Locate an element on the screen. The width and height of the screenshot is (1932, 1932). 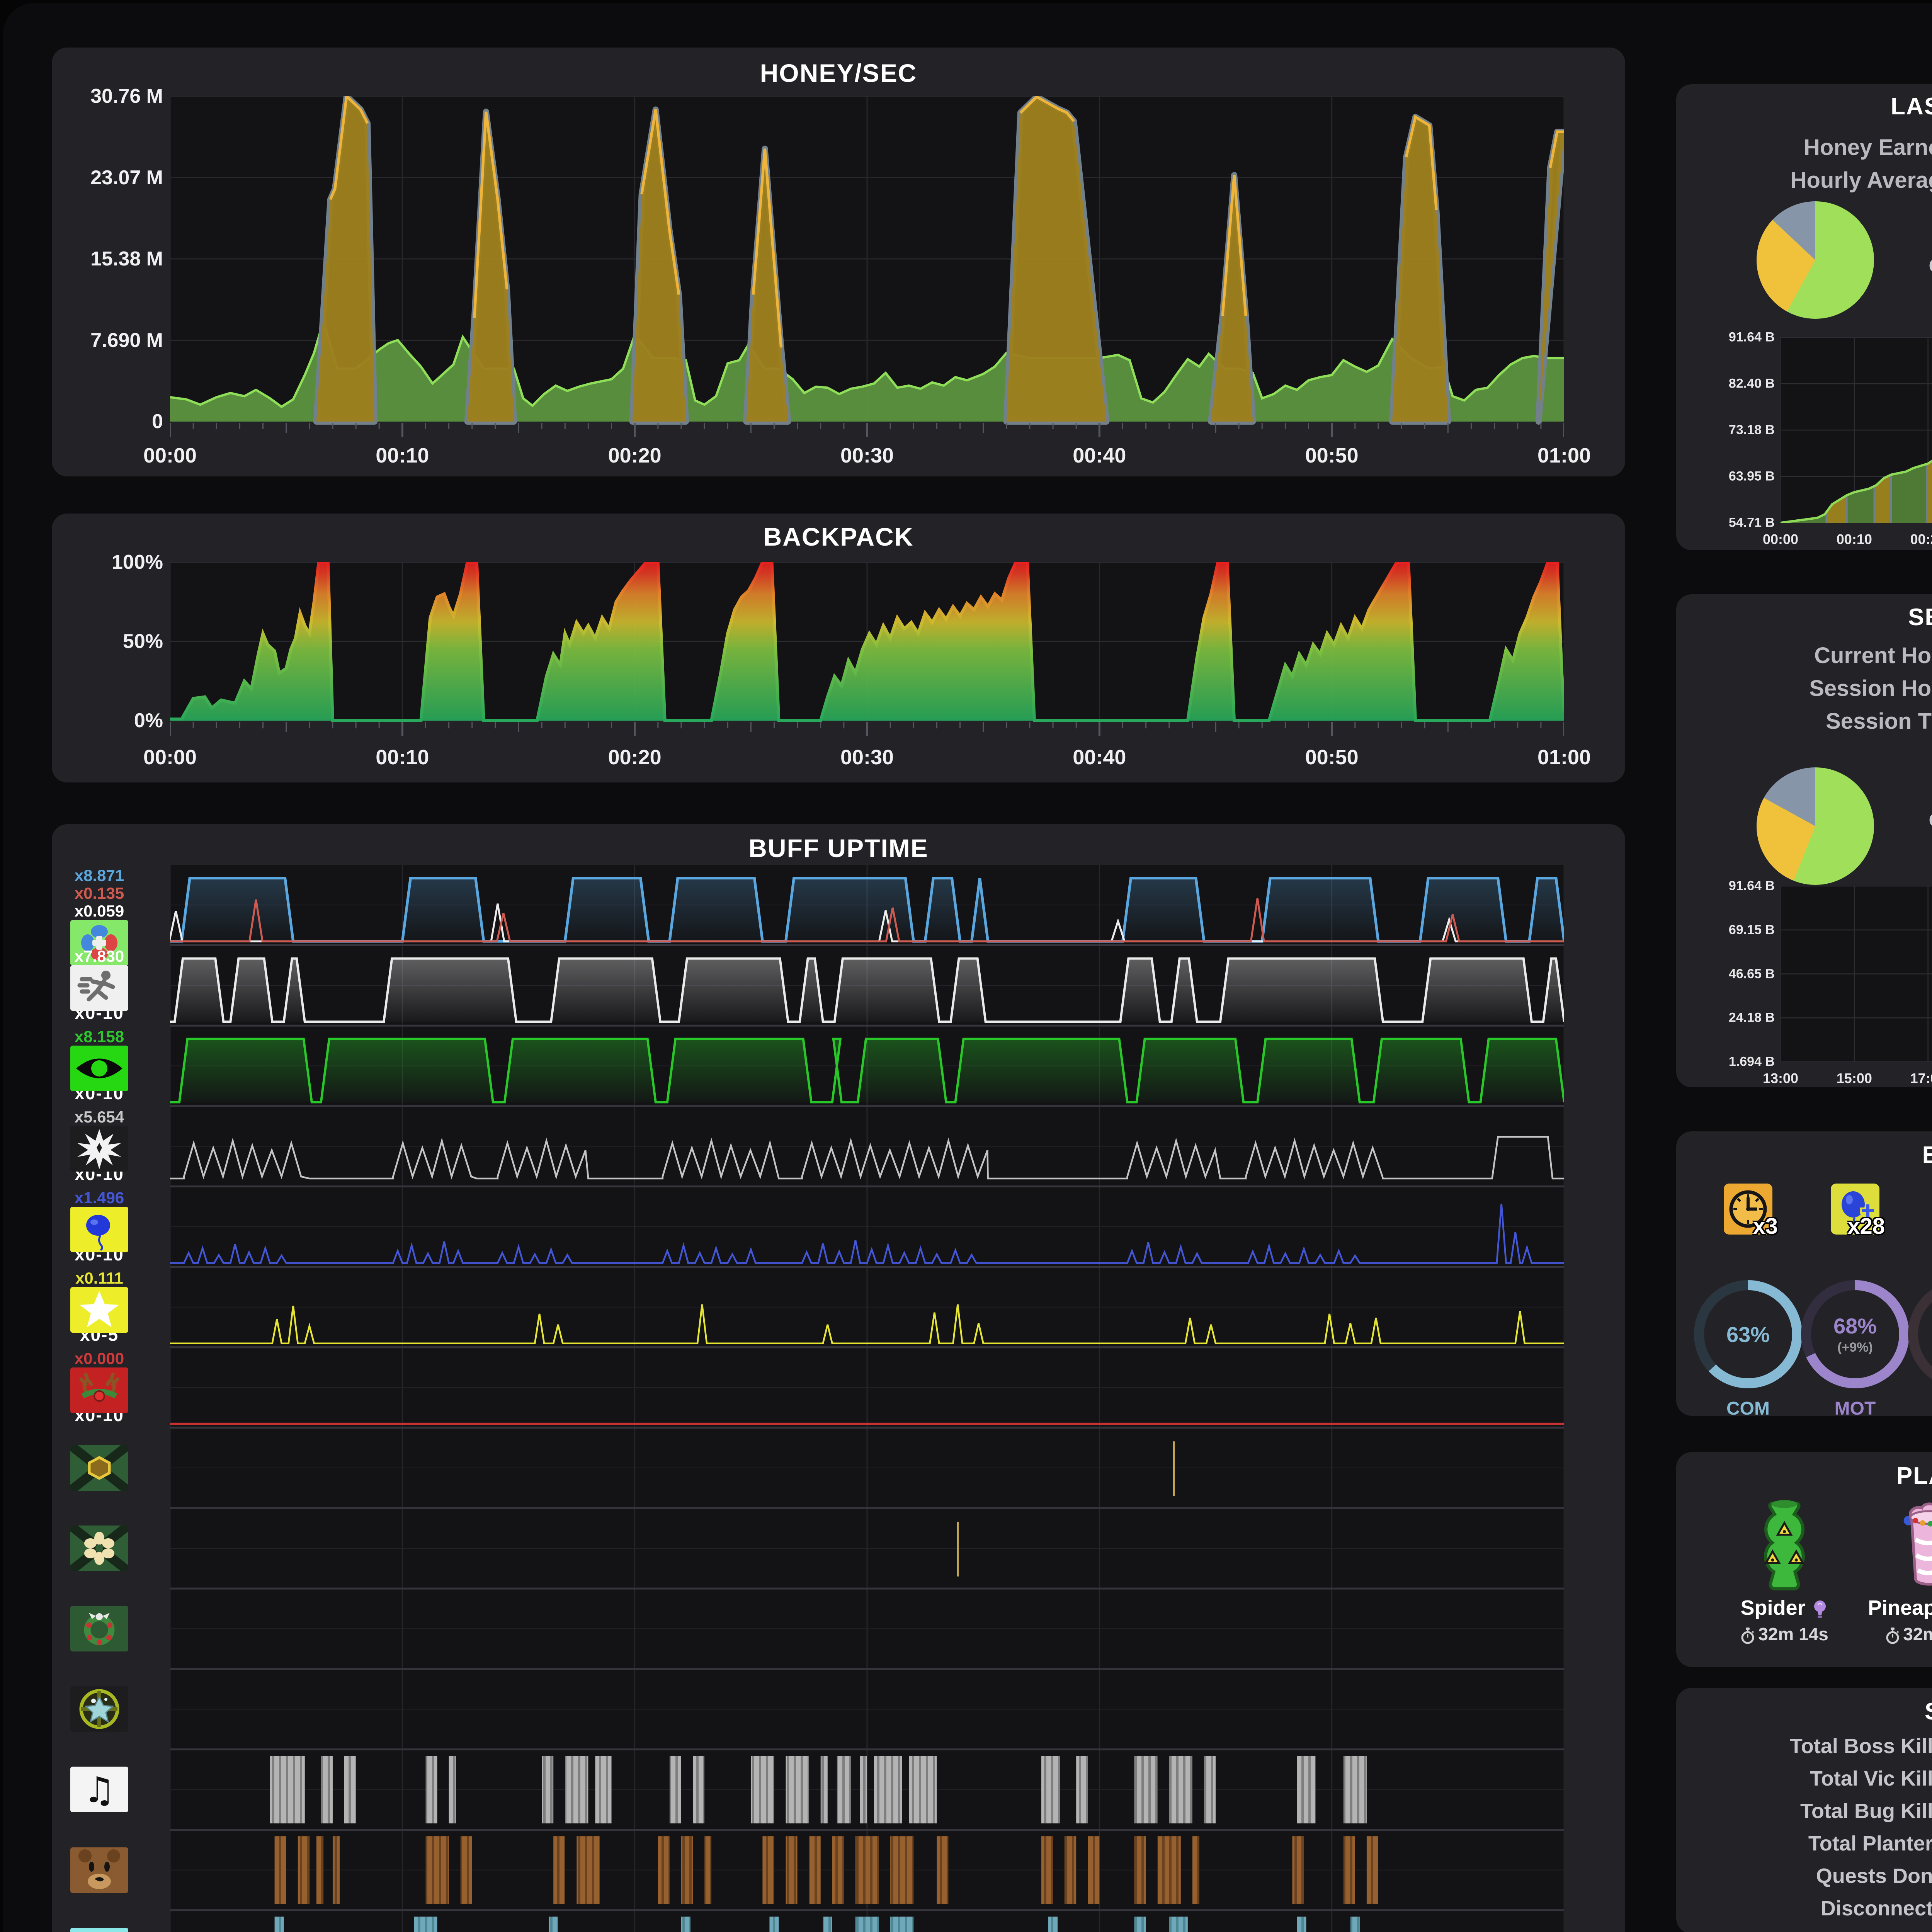
panel-title: HONEY/SEC is located at coordinates (838, 73).